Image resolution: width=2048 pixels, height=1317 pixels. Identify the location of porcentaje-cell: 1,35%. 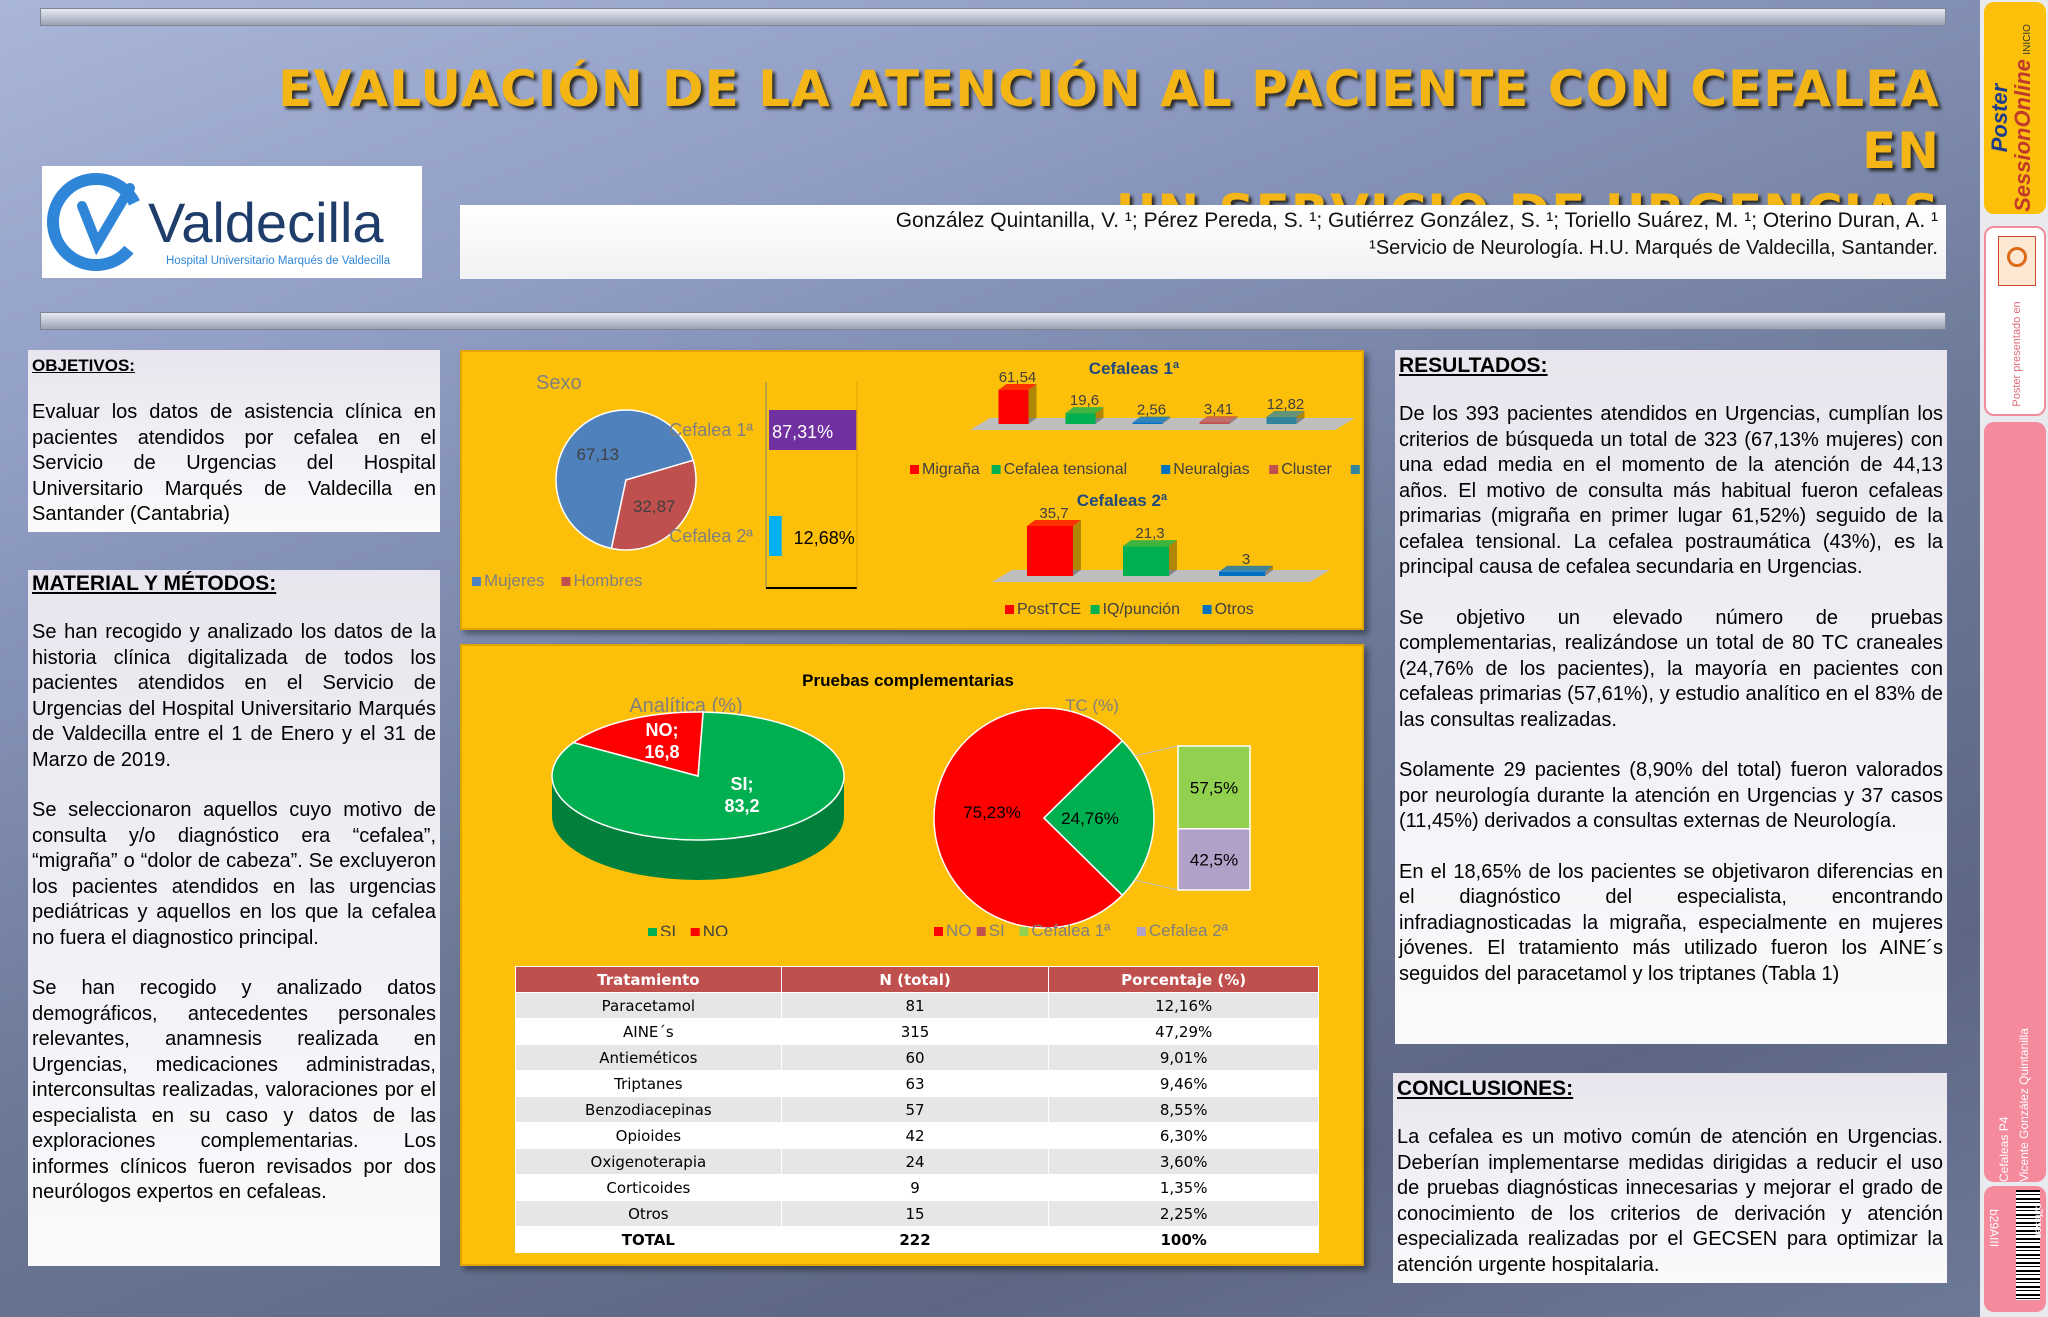
(1183, 1187).